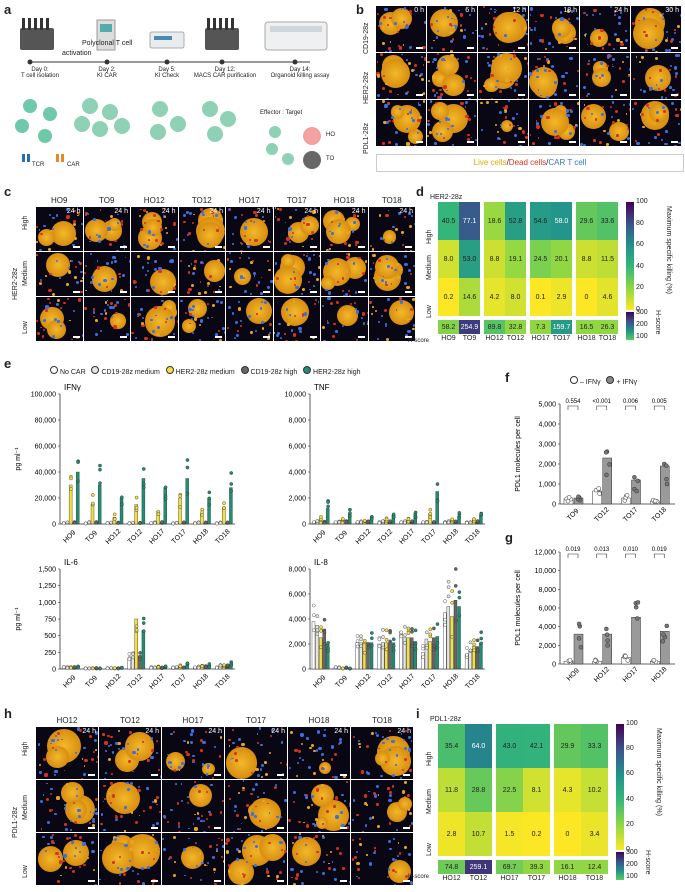 The width and height of the screenshot is (685, 892). Describe the element at coordinates (107, 73) in the screenshot. I see `step-day2: Day 2: KI CAR` at that location.